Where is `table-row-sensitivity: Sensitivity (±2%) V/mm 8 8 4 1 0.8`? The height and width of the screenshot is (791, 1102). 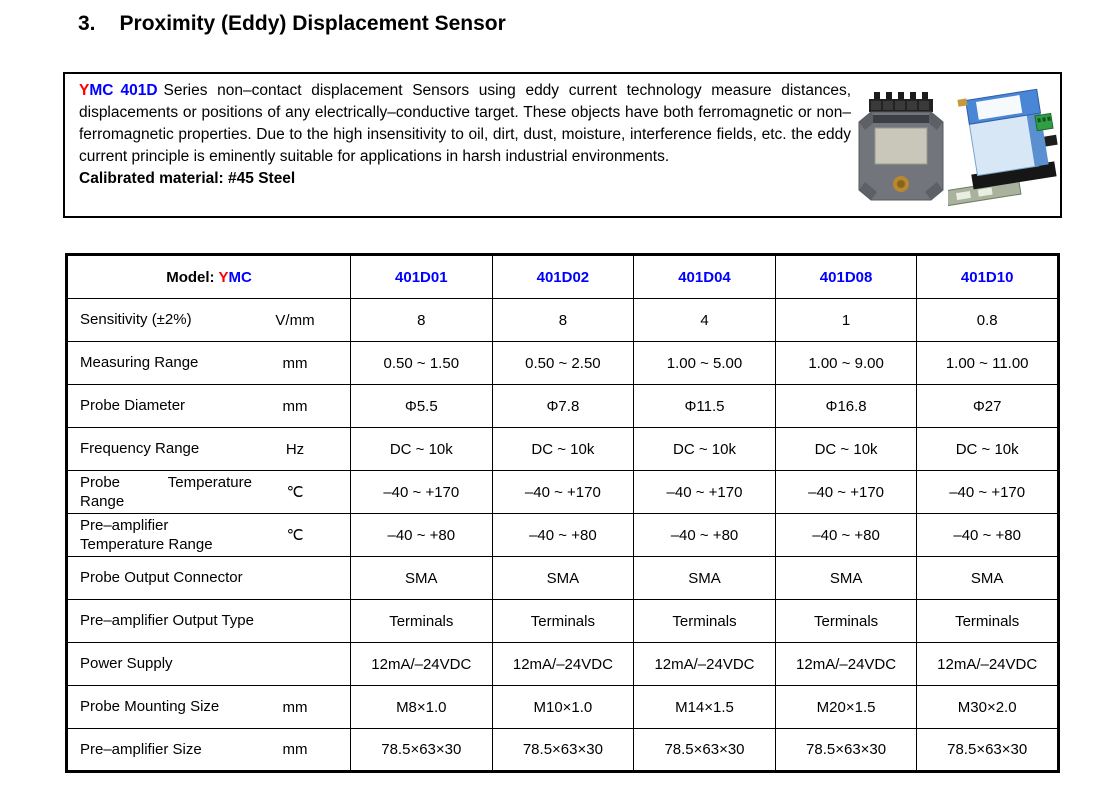 table-row-sensitivity: Sensitivity (±2%) V/mm 8 8 4 1 0.8 is located at coordinates (562, 320).